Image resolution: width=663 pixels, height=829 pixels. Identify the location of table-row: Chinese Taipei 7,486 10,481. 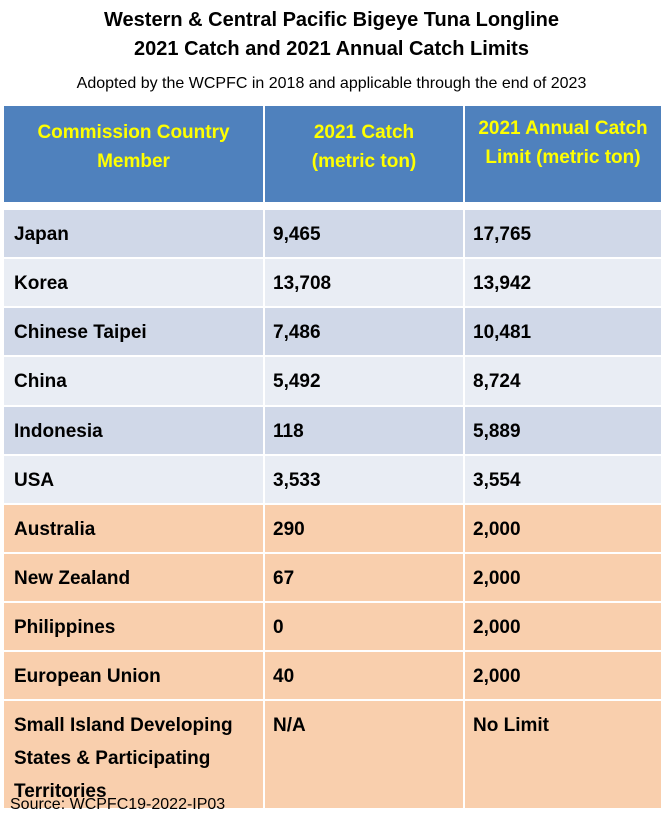
(332, 331).